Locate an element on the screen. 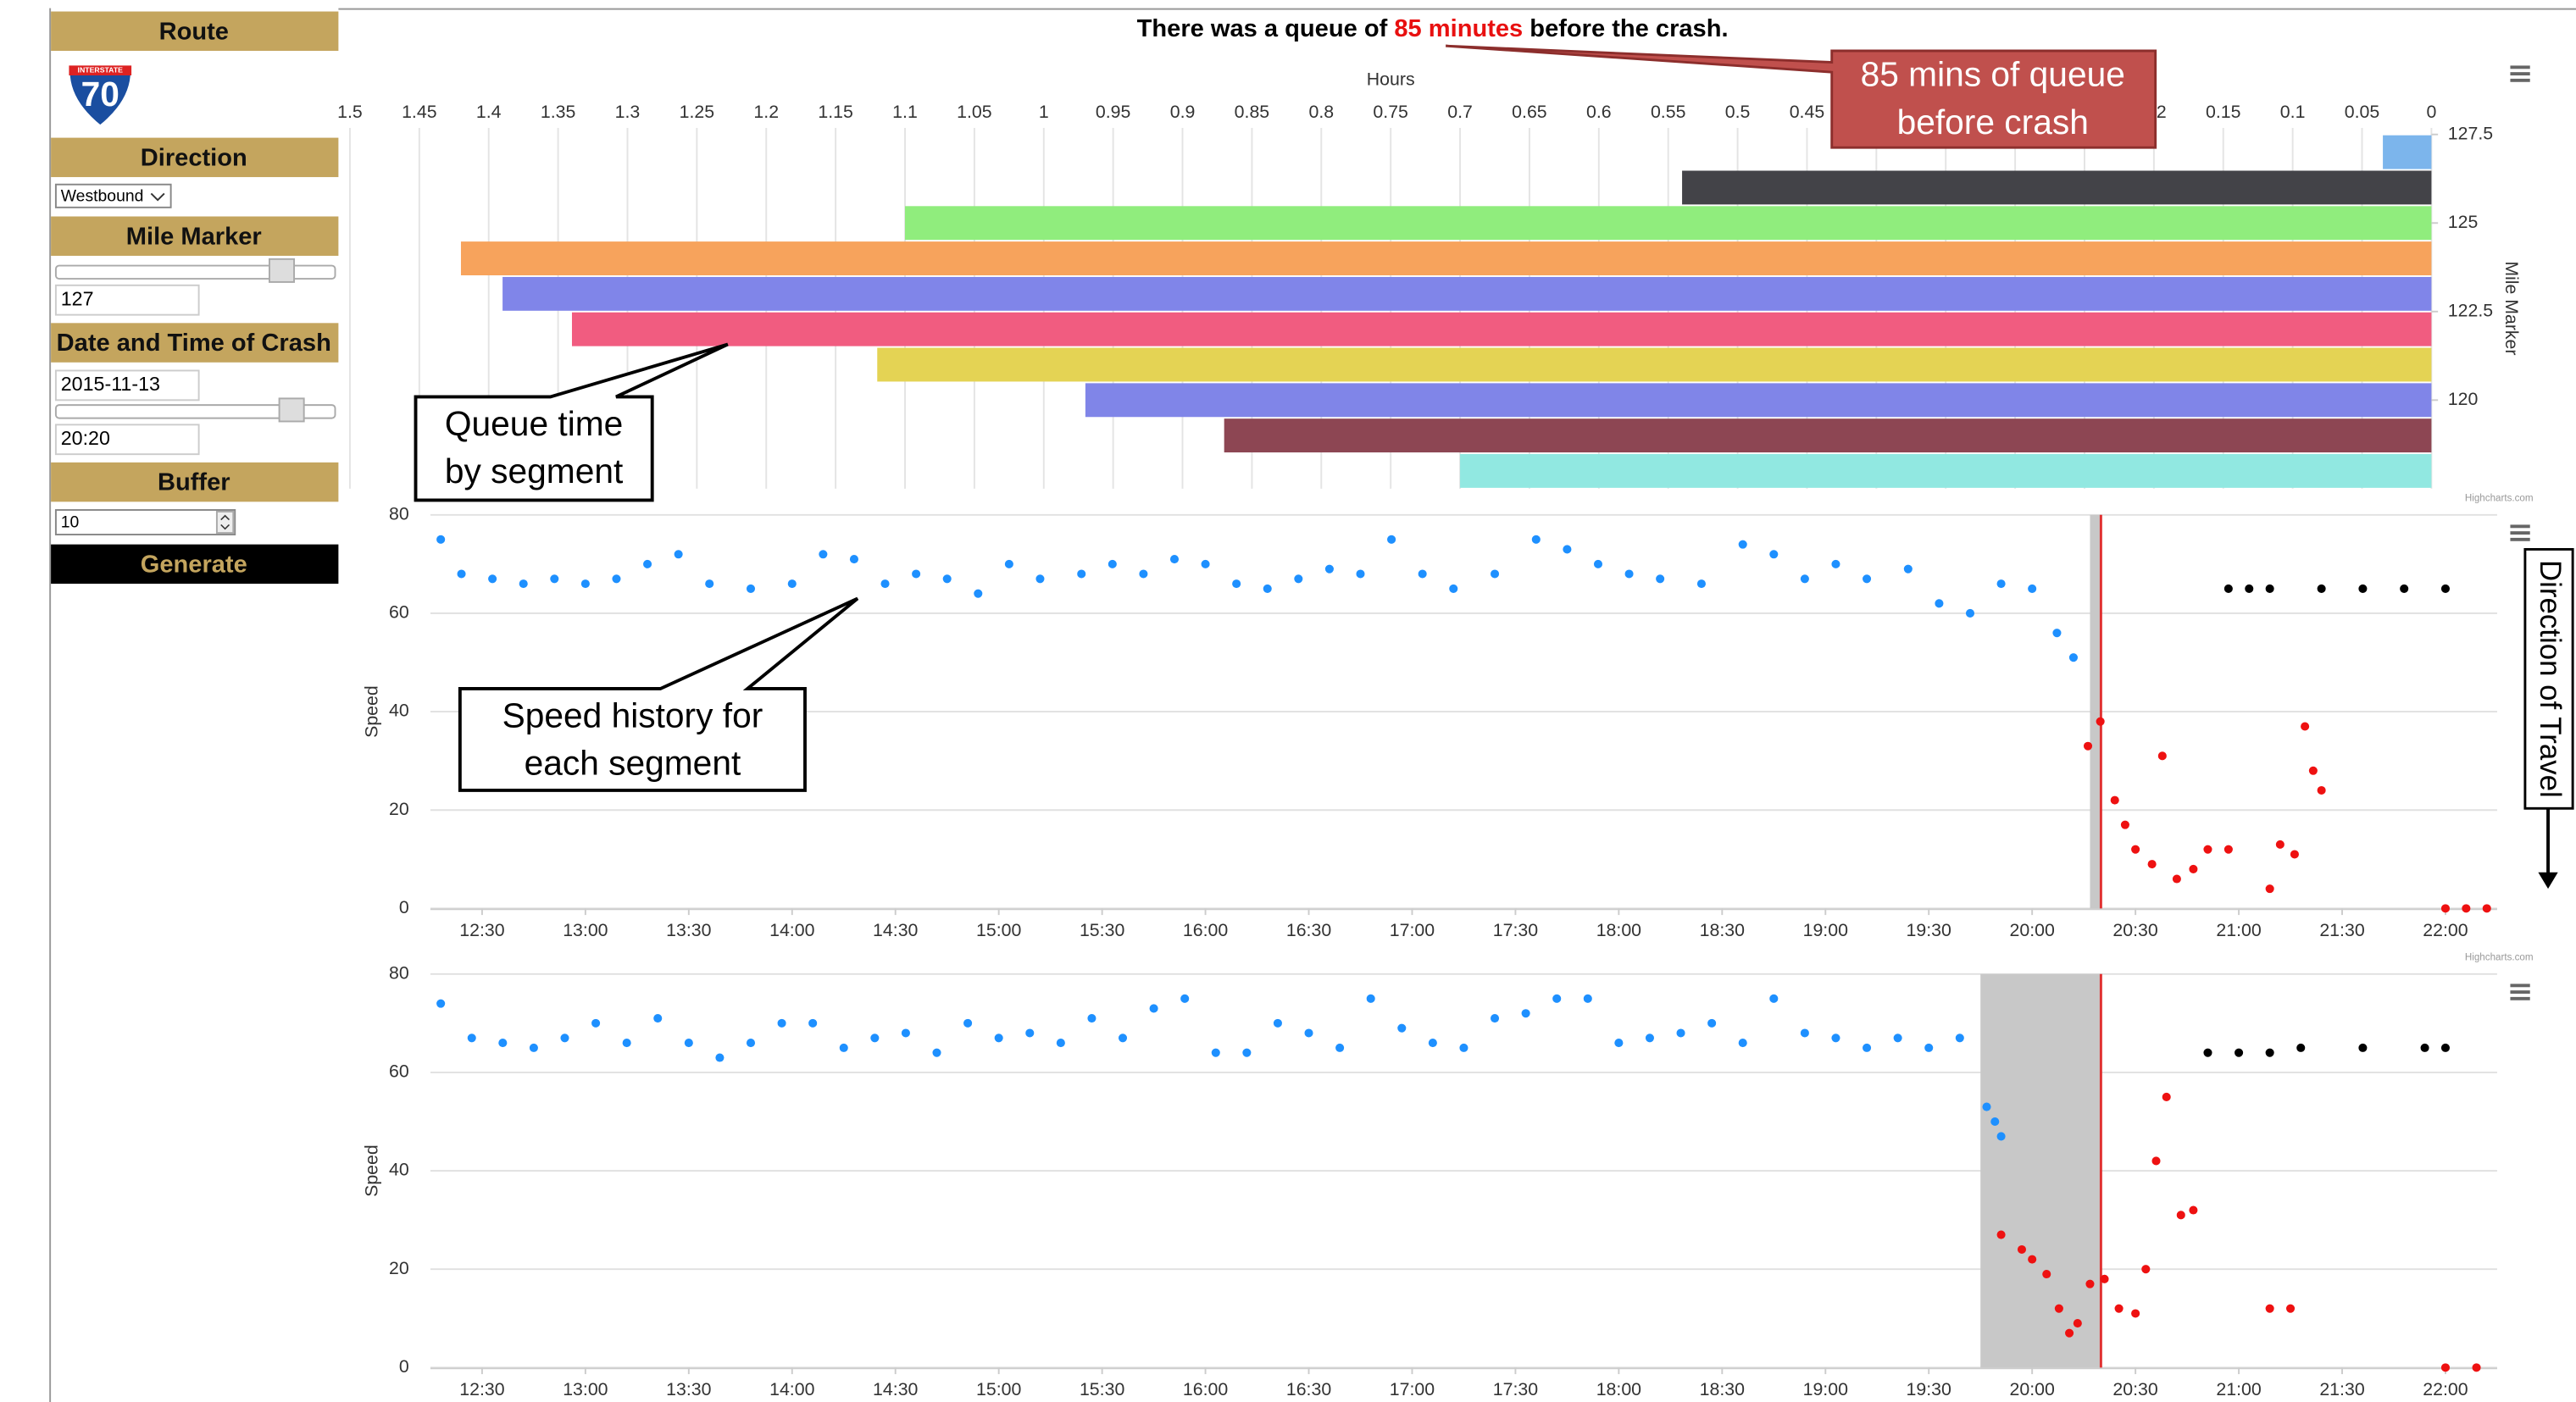 This screenshot has height=1402, width=2576. y-tick-label: 20 is located at coordinates (399, 809).